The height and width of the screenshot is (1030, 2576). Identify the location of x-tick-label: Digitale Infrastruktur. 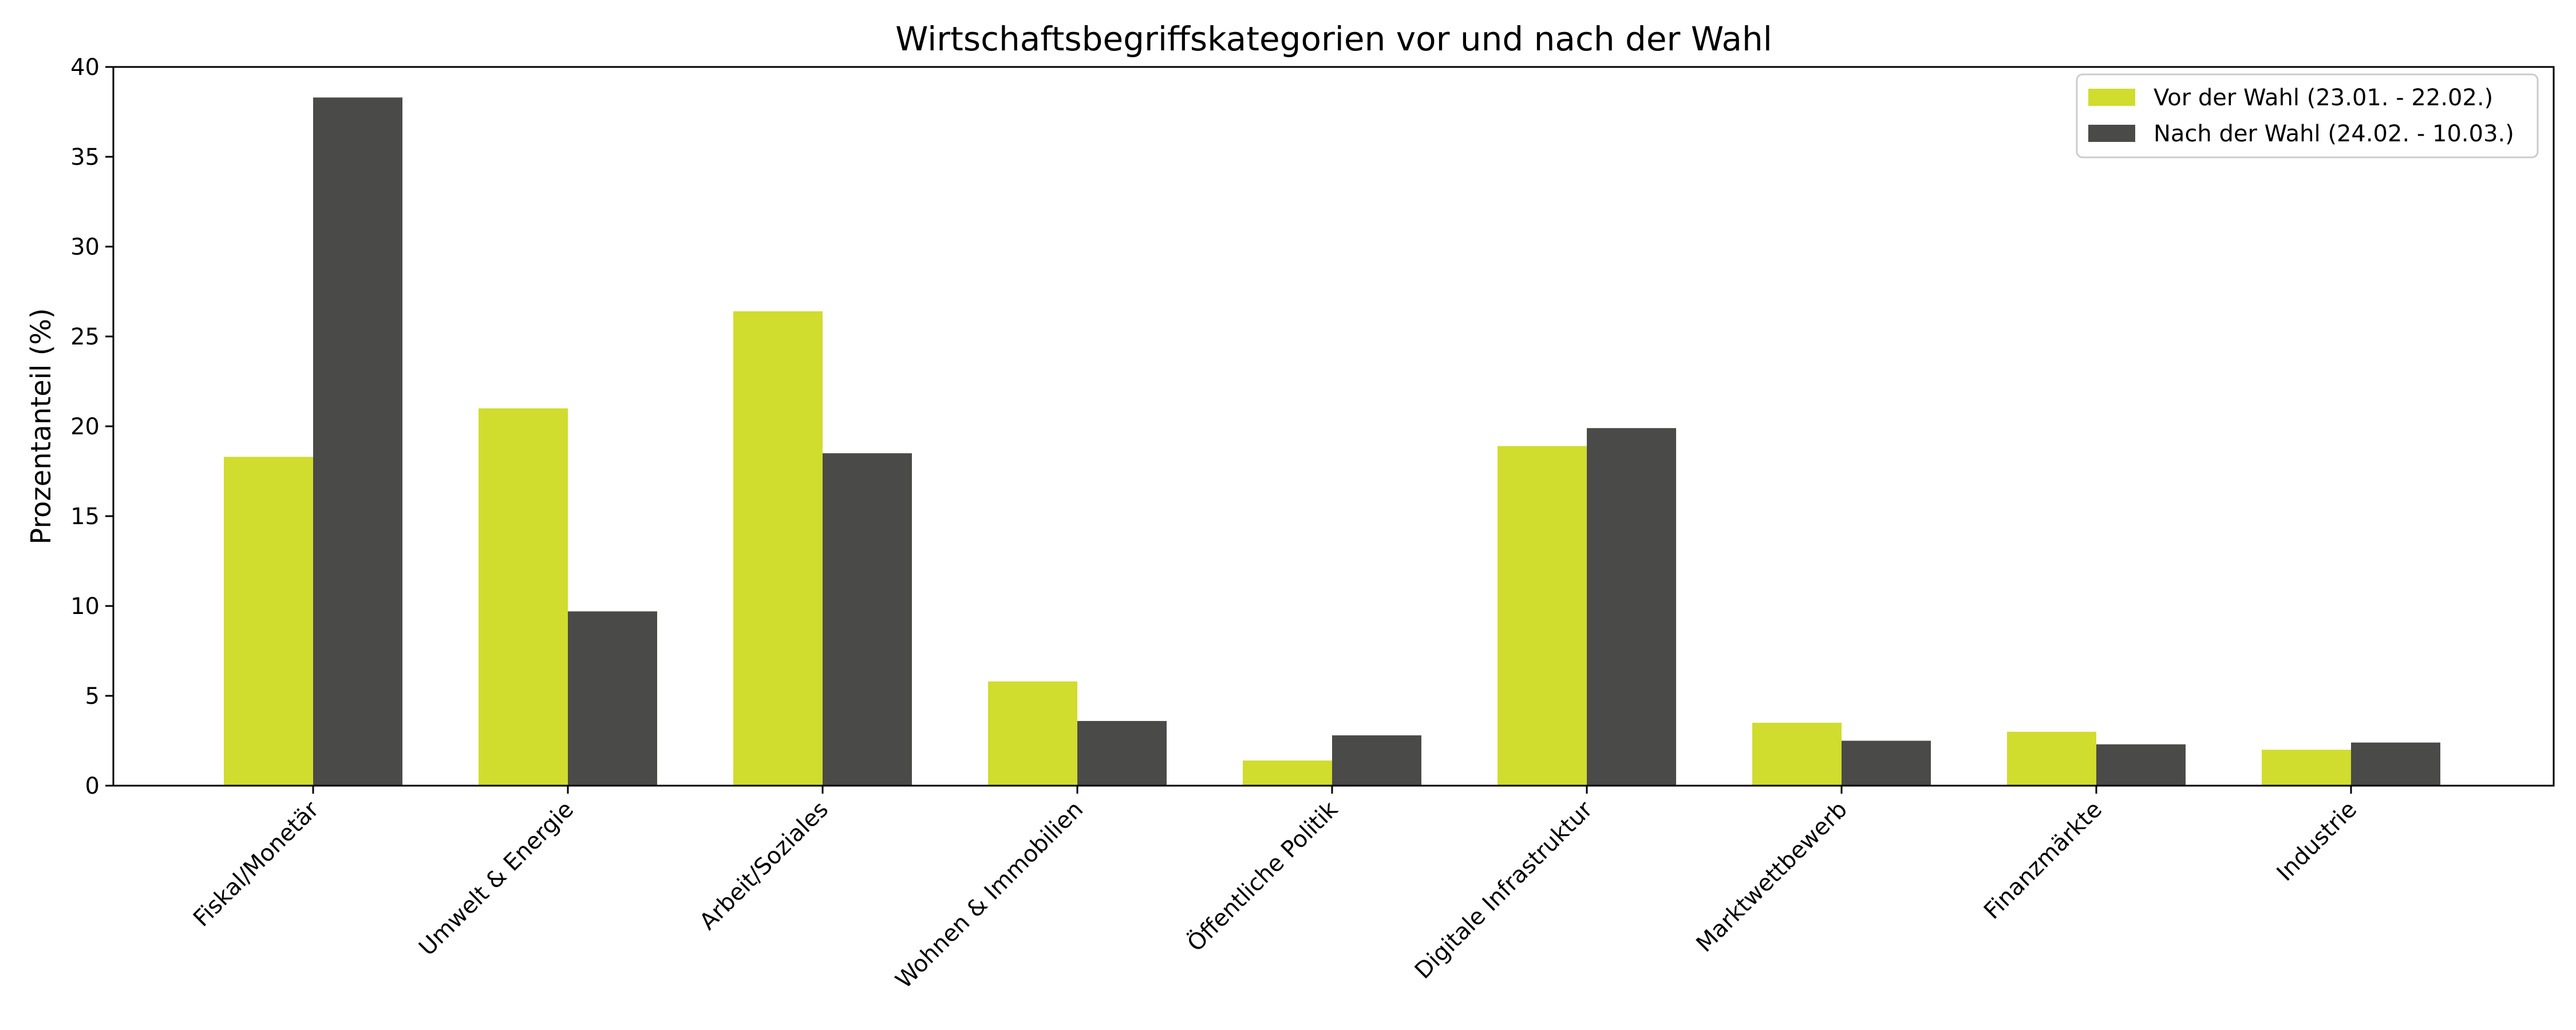
(1504, 890).